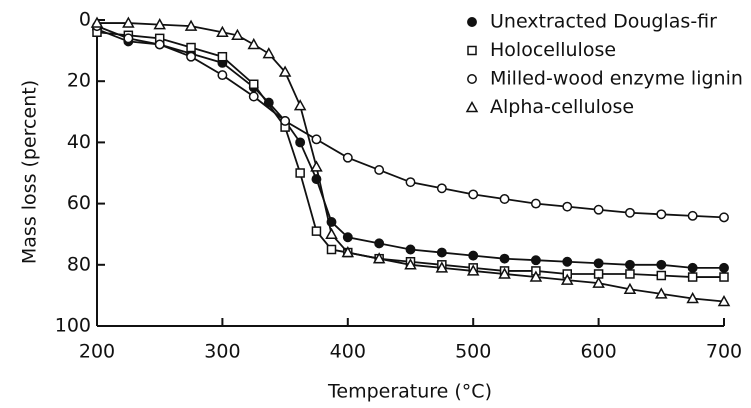 The height and width of the screenshot is (408, 751). I want to click on x-tick-label: 400, so click(348, 352).